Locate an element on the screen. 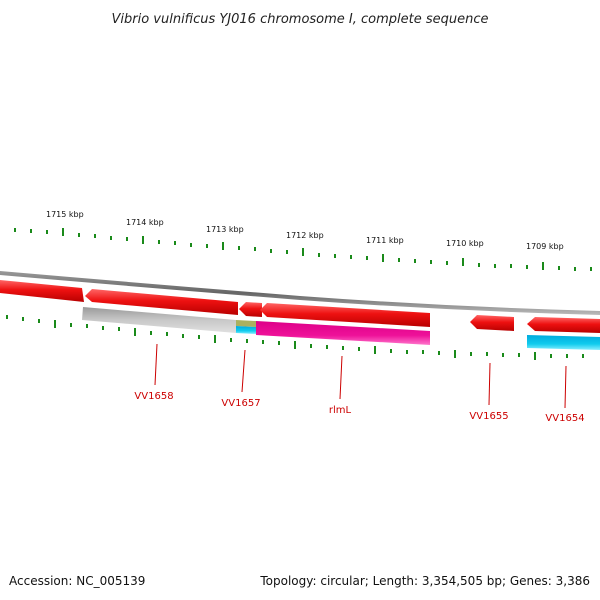 The width and height of the screenshot is (600, 600). scale-label: 1713 kbp is located at coordinates (225, 229).